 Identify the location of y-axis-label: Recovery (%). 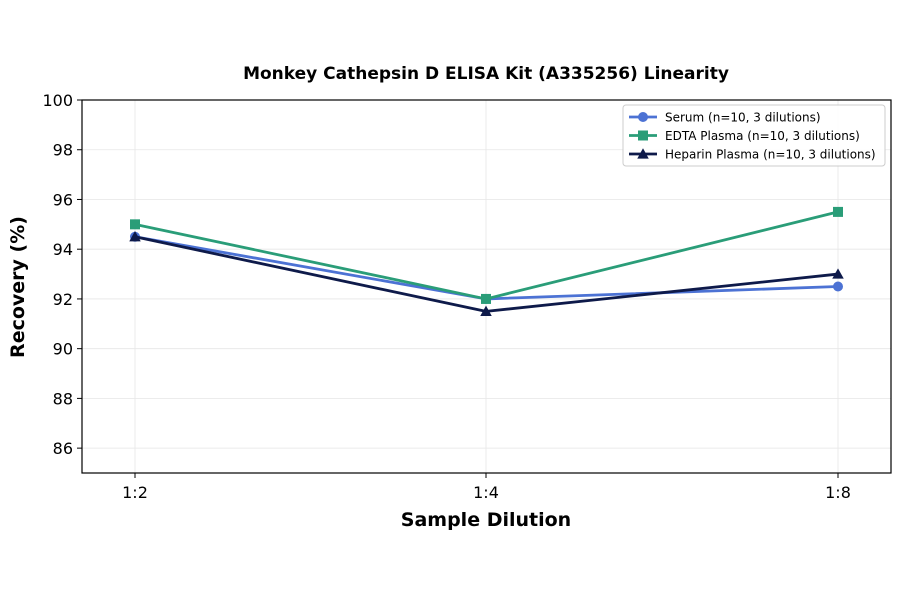
(18, 287).